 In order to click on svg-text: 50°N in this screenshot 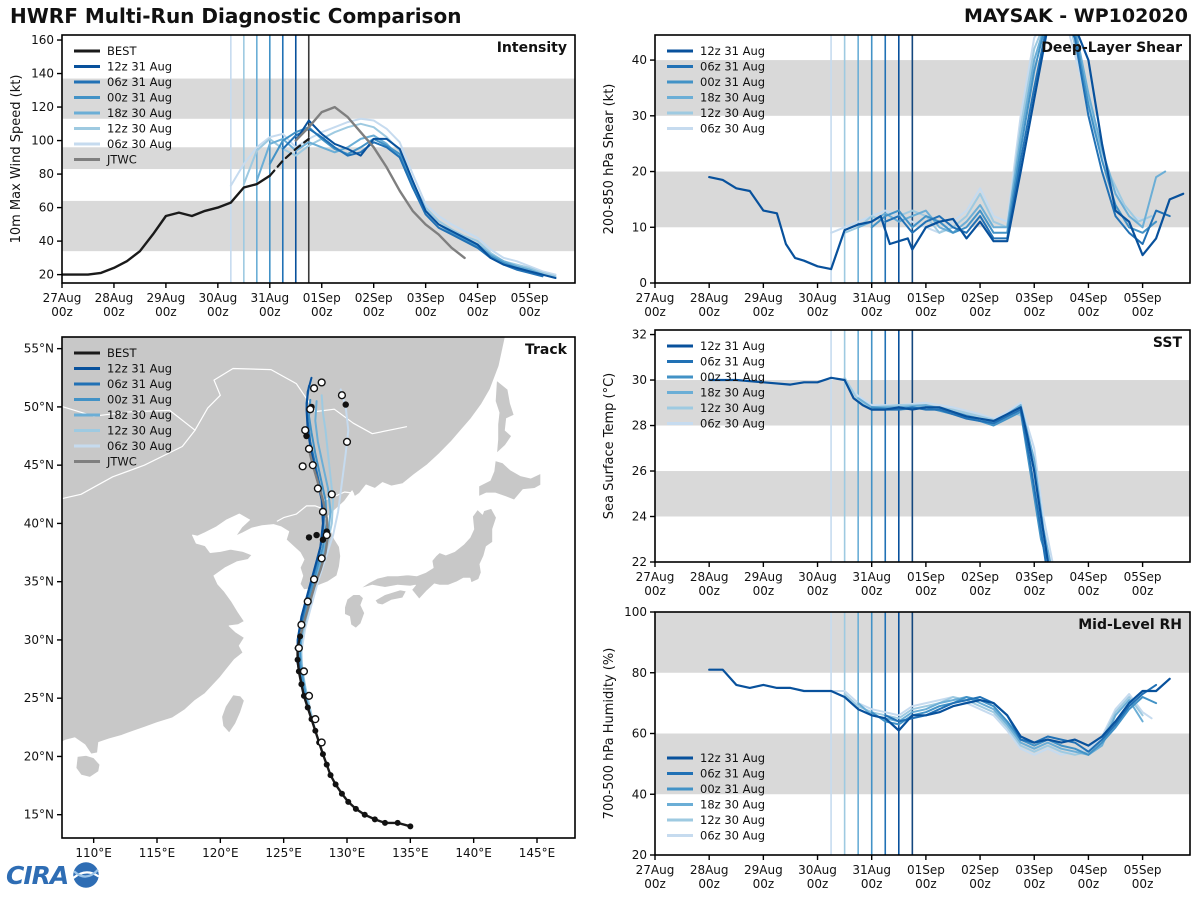, I will do `click(39, 407)`.